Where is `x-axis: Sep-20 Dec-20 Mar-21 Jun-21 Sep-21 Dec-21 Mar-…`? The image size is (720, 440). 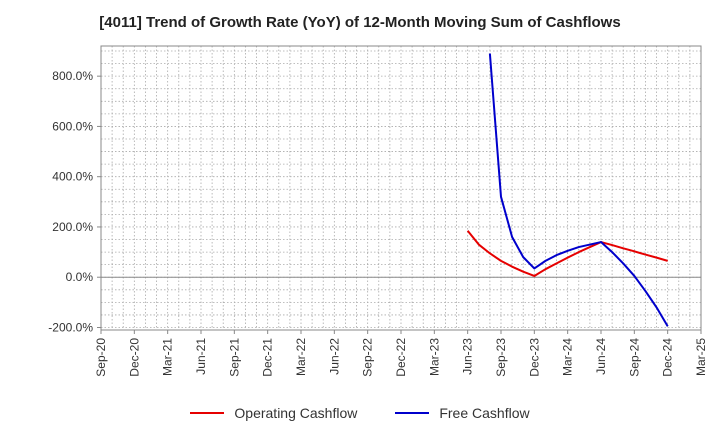 x-axis: Sep-20 Dec-20 Mar-21 Jun-21 Sep-21 Dec-21 Mar-… is located at coordinates (401, 353).